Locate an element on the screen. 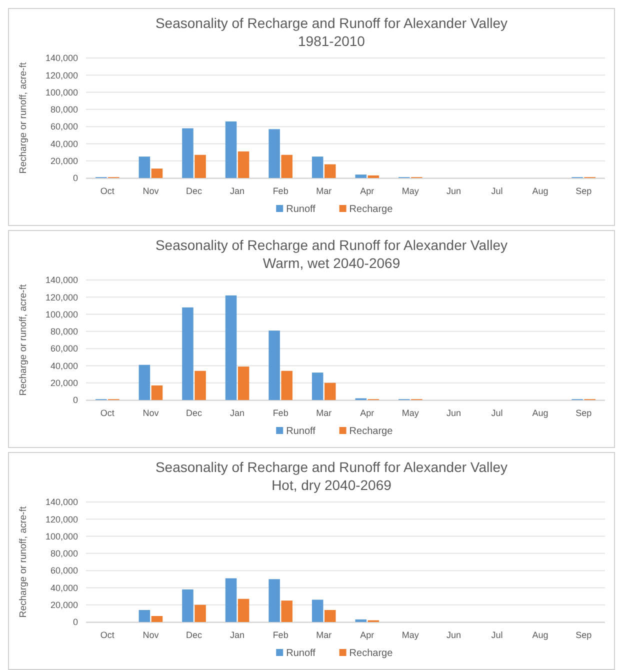 Image resolution: width=623 pixels, height=670 pixels. chart-subtitle: Hot, dry 2040-2069 is located at coordinates (332, 485).